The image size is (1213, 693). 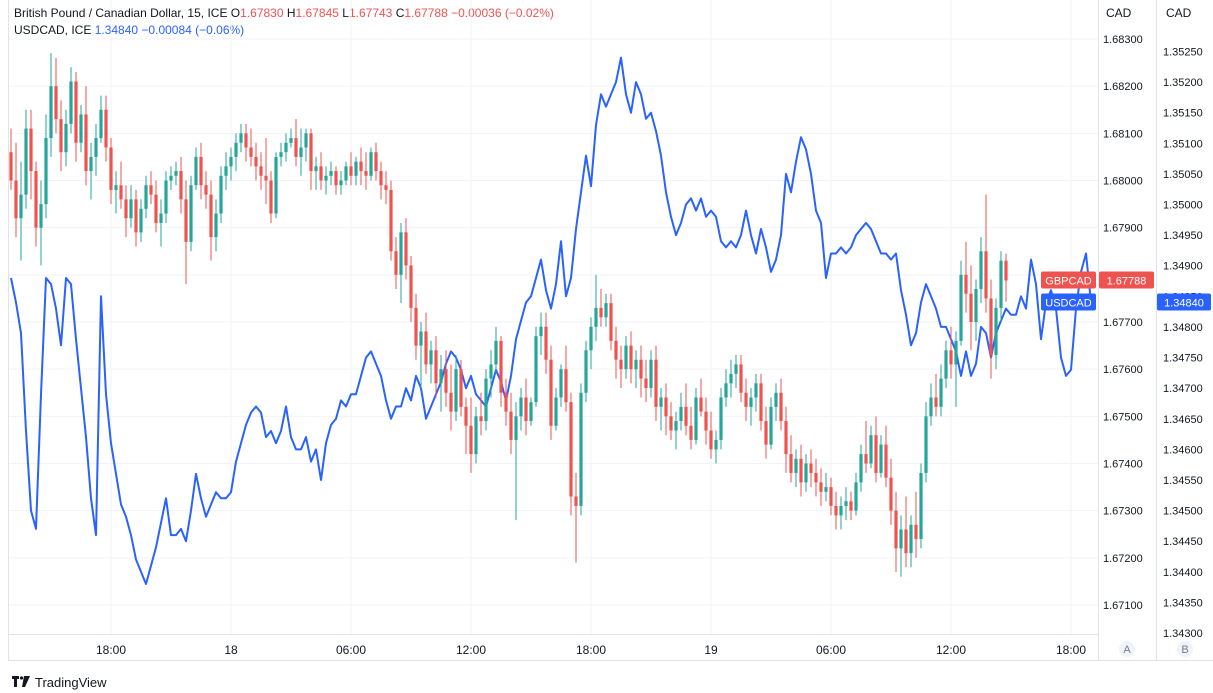 I want to click on axis-button-a: A, so click(x=1127, y=649).